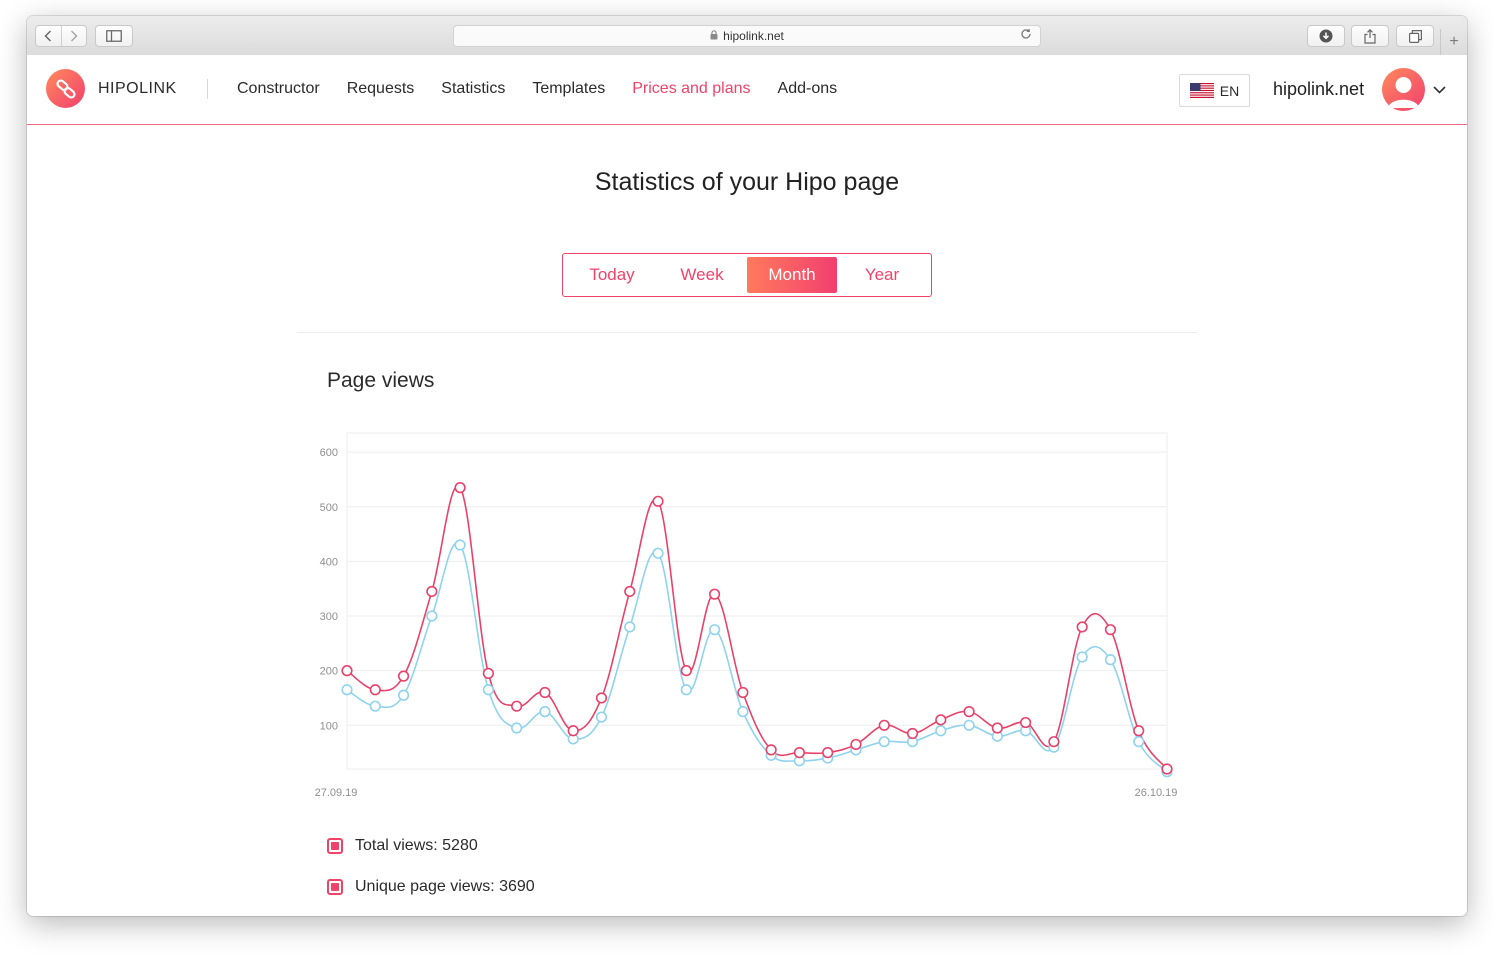  I want to click on language-selector: EN, so click(1214, 90).